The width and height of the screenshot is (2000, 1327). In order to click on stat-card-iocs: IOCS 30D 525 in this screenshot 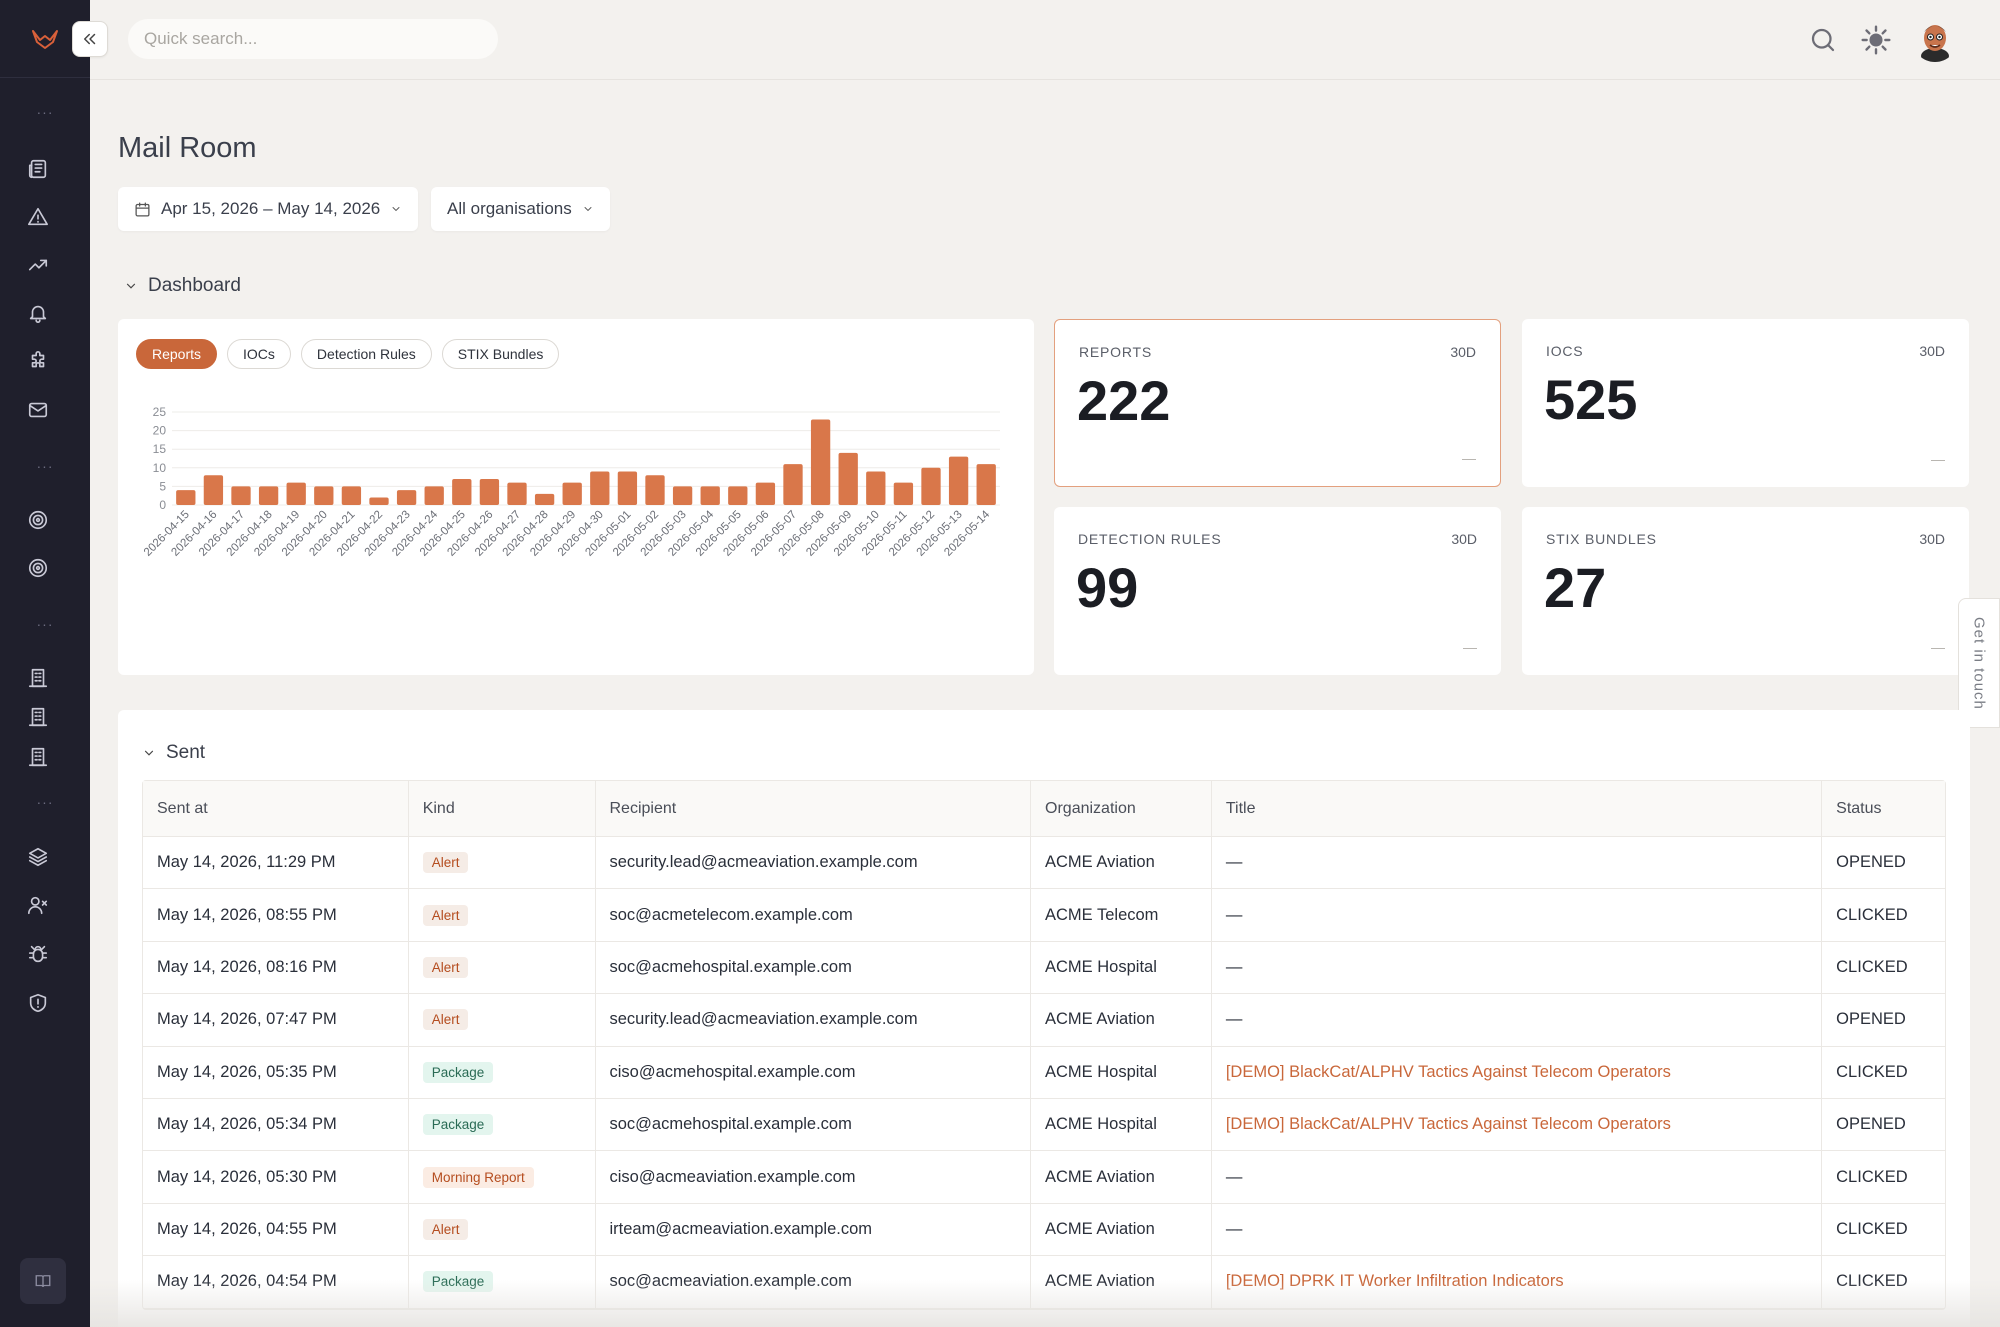, I will do `click(1745, 403)`.